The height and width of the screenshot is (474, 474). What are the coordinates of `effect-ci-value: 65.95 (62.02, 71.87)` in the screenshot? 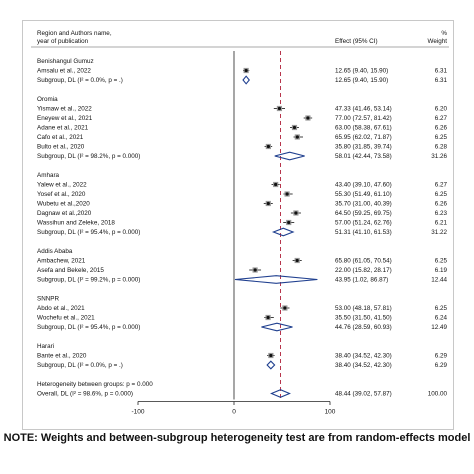 It's located at (363, 137).